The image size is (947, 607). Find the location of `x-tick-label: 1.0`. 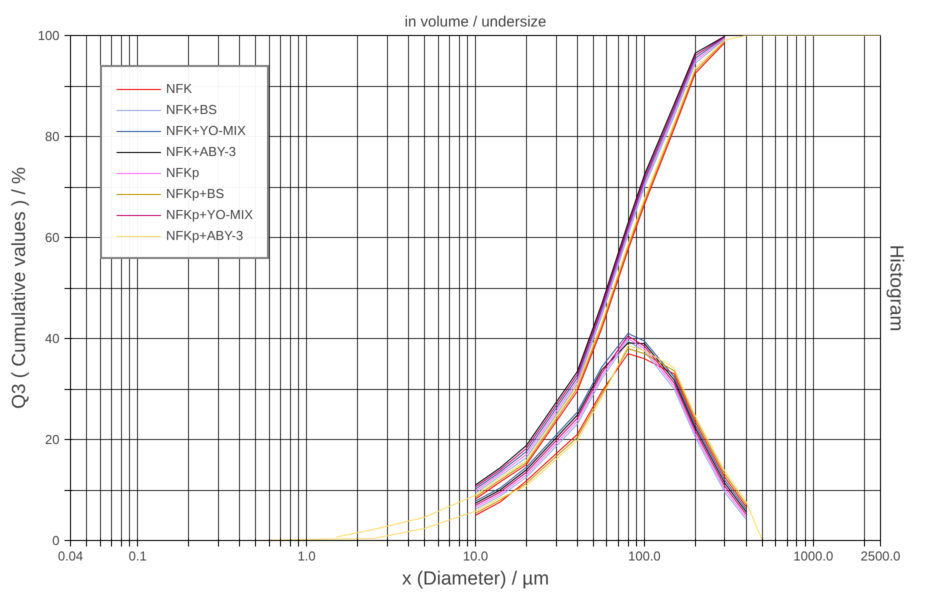

x-tick-label: 1.0 is located at coordinates (307, 556).